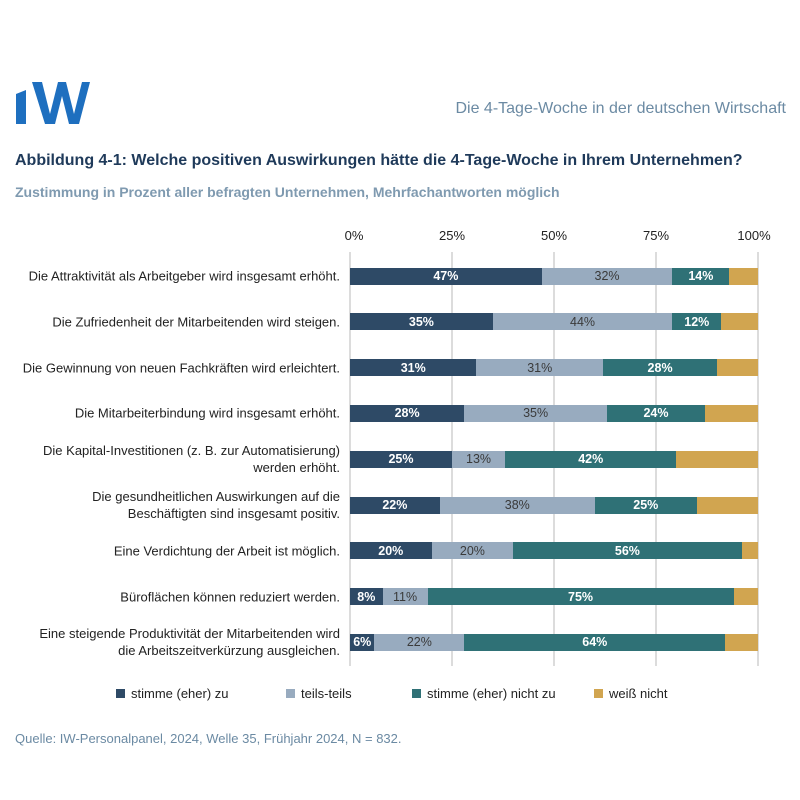 The image size is (800, 800). What do you see at coordinates (53, 103) in the screenshot?
I see `iw-logo` at bounding box center [53, 103].